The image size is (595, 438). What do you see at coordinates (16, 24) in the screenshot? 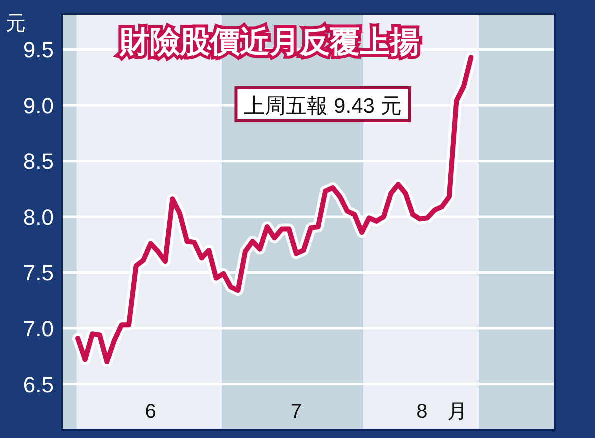
I see `y-axis-title: 元` at bounding box center [16, 24].